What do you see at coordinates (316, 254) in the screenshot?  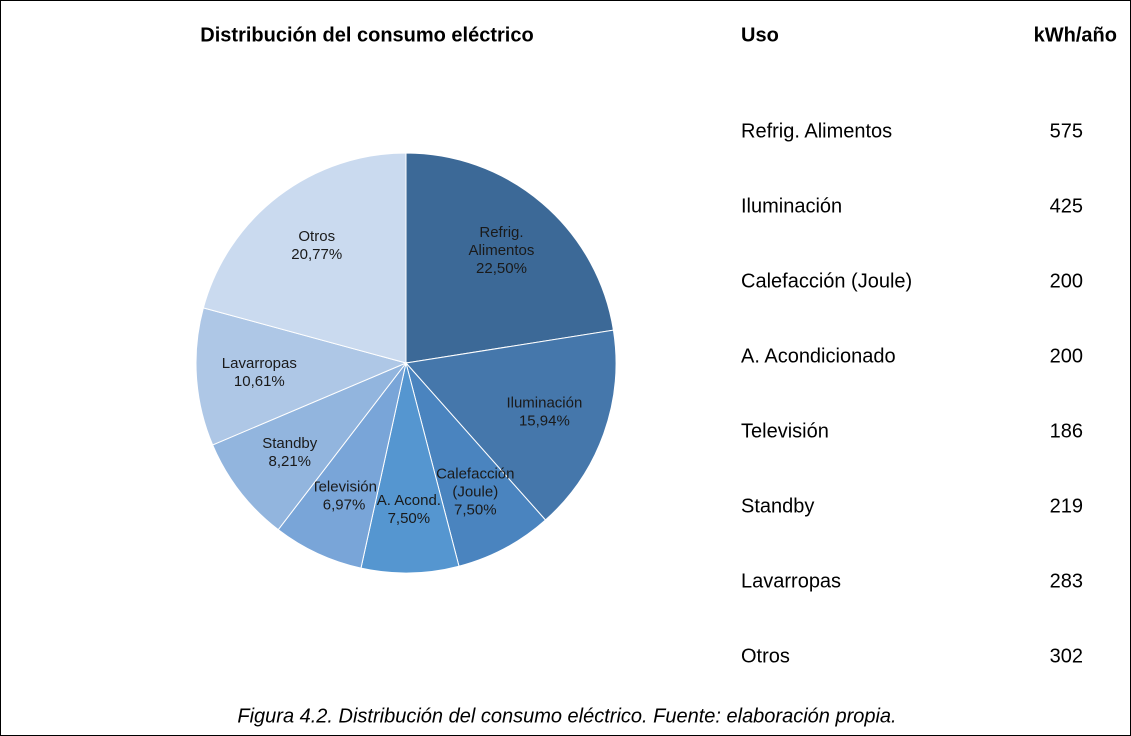 I see `value-label: 20,77%` at bounding box center [316, 254].